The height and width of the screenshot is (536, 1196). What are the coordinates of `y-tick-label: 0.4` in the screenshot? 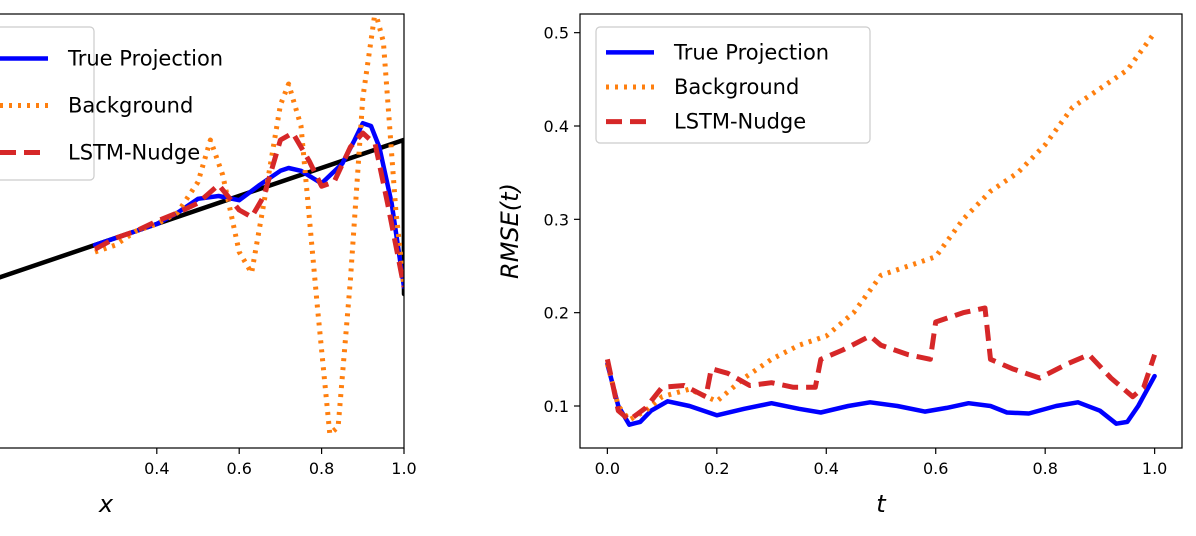 It's located at (556, 126).